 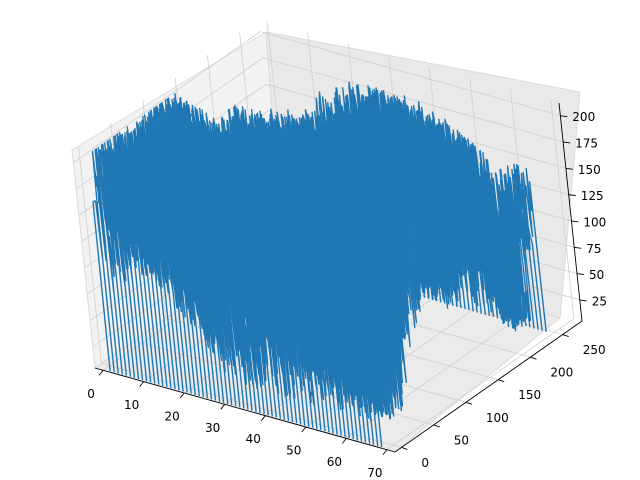 I want to click on y-axis-line, so click(x=488, y=386).